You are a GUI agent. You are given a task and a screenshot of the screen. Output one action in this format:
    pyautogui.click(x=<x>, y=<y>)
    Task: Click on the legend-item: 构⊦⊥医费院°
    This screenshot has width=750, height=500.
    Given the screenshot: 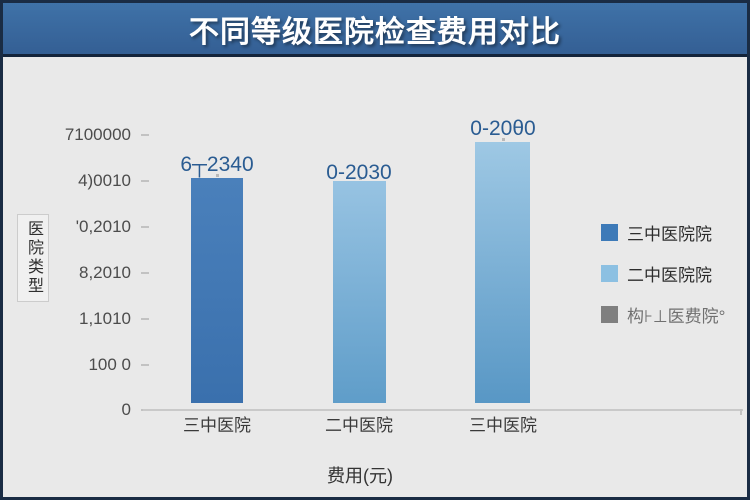 What is the action you would take?
    pyautogui.click(x=663, y=315)
    